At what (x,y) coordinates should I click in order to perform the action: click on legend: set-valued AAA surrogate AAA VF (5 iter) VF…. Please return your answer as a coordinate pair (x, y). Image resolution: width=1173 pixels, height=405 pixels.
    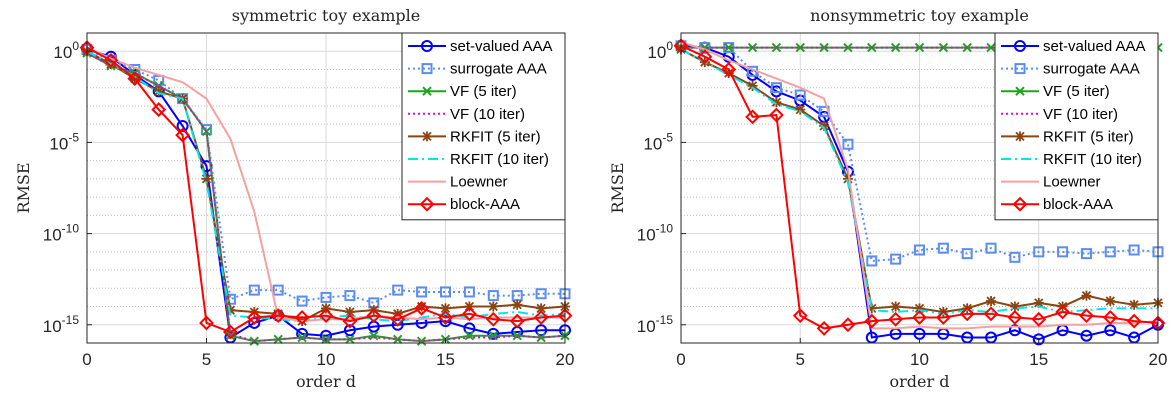
    Looking at the image, I should click on (483, 126).